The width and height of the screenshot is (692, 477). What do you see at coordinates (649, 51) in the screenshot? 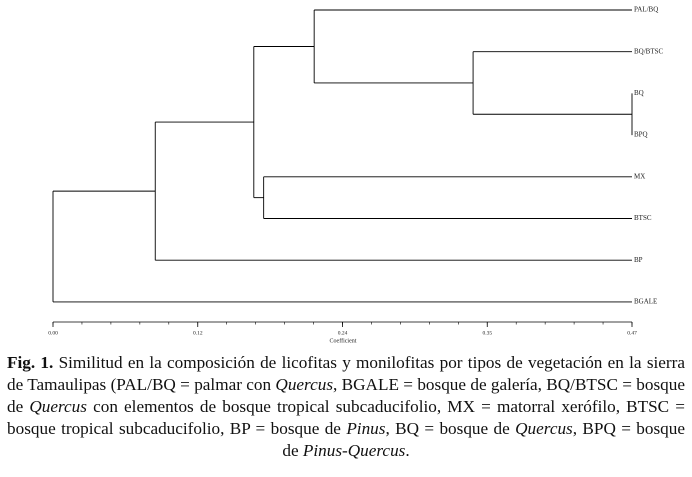
I see `leaf-label: BQ/BTSC` at bounding box center [649, 51].